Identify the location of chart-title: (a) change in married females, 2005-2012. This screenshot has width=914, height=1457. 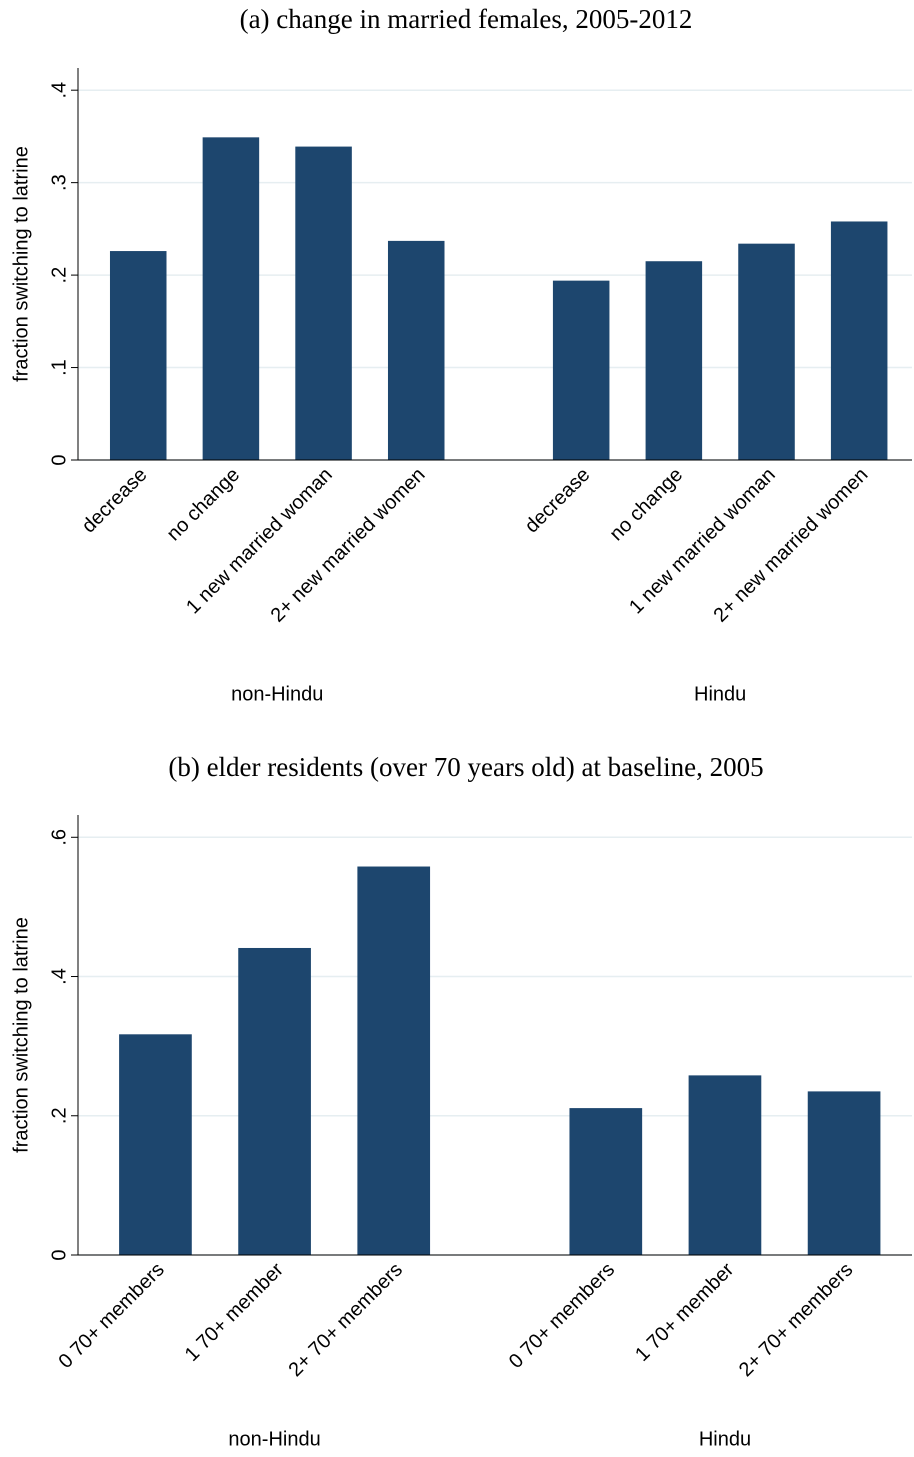
(466, 19).